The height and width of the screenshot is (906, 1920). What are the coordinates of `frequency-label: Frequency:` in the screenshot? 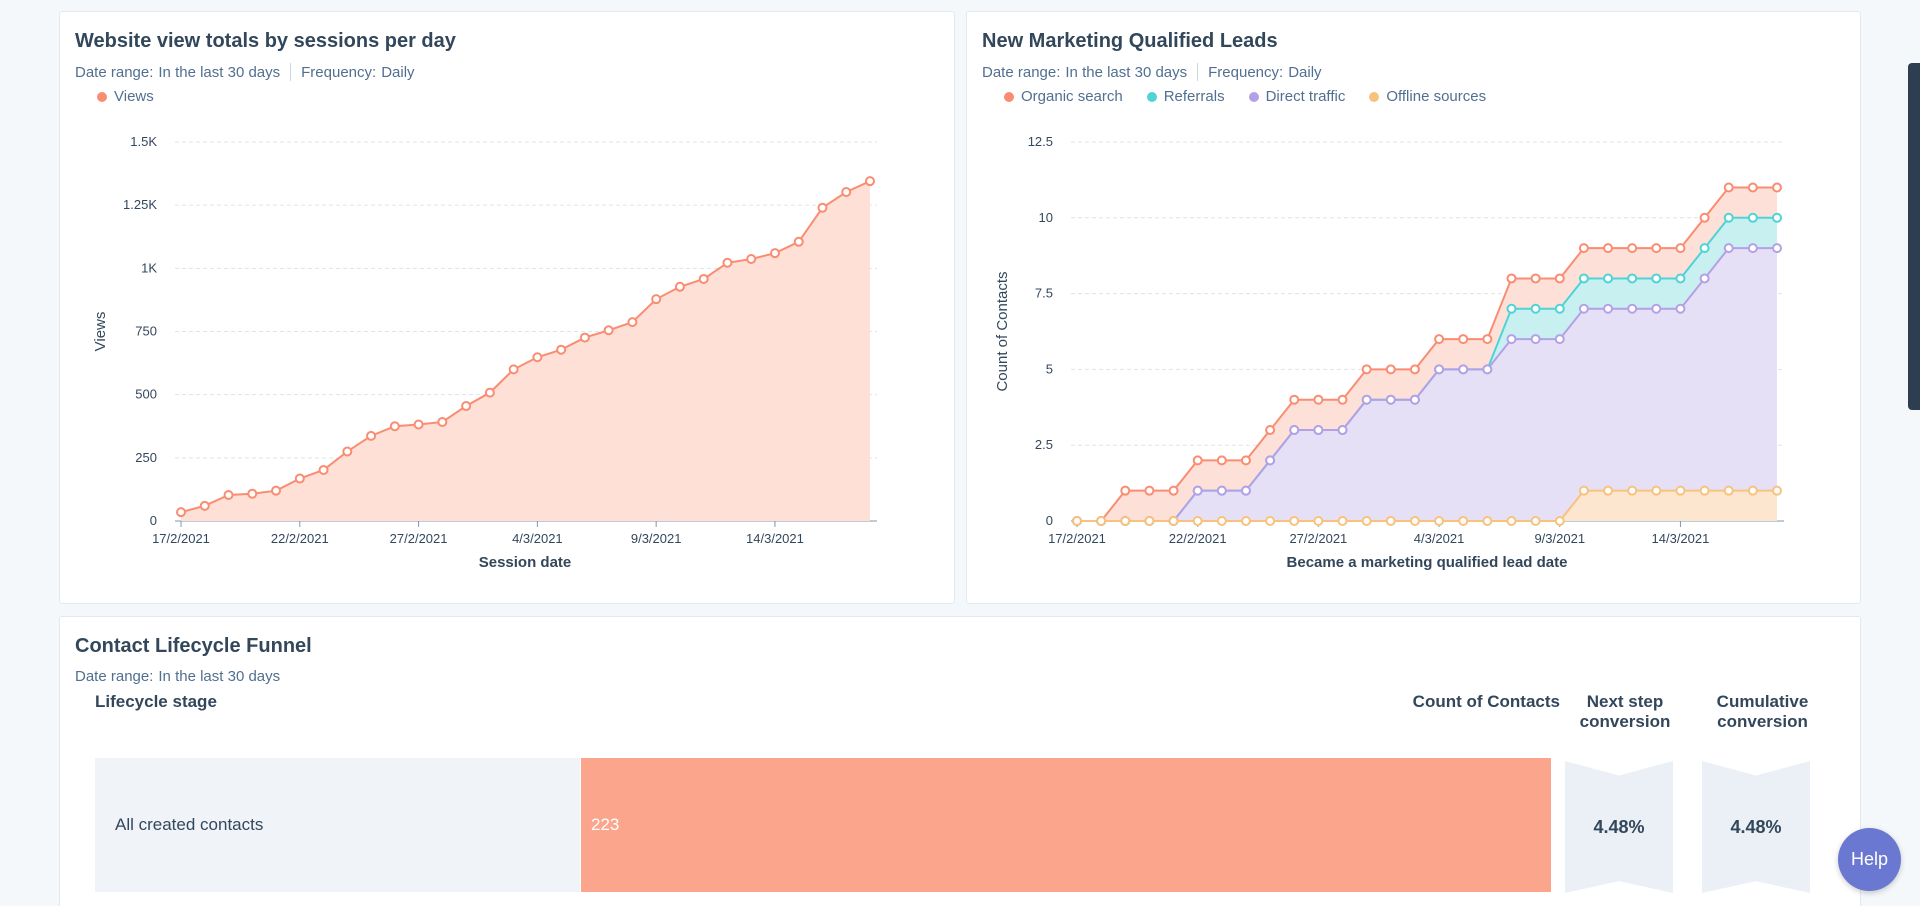 It's located at (339, 72).